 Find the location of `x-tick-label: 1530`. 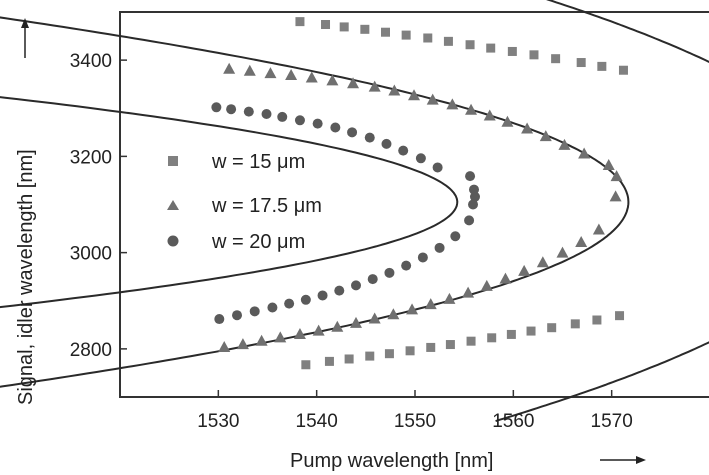

x-tick-label: 1530 is located at coordinates (218, 421).